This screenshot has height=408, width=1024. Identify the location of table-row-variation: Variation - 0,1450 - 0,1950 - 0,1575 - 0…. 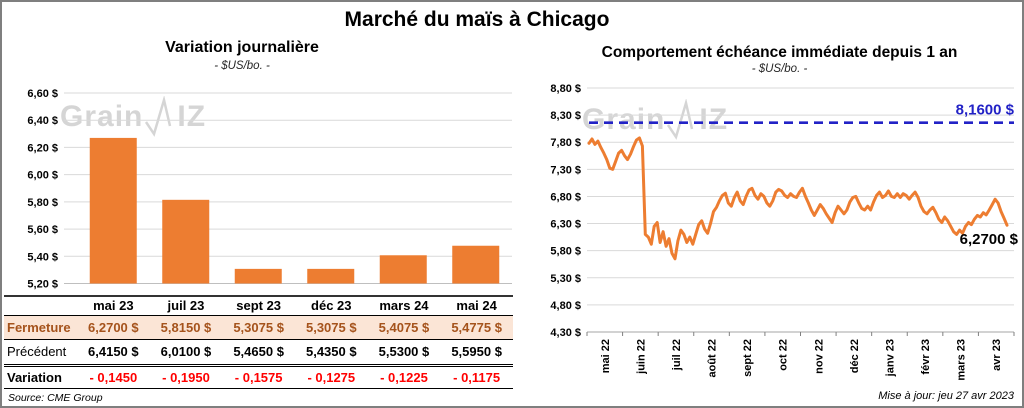
(258, 376).